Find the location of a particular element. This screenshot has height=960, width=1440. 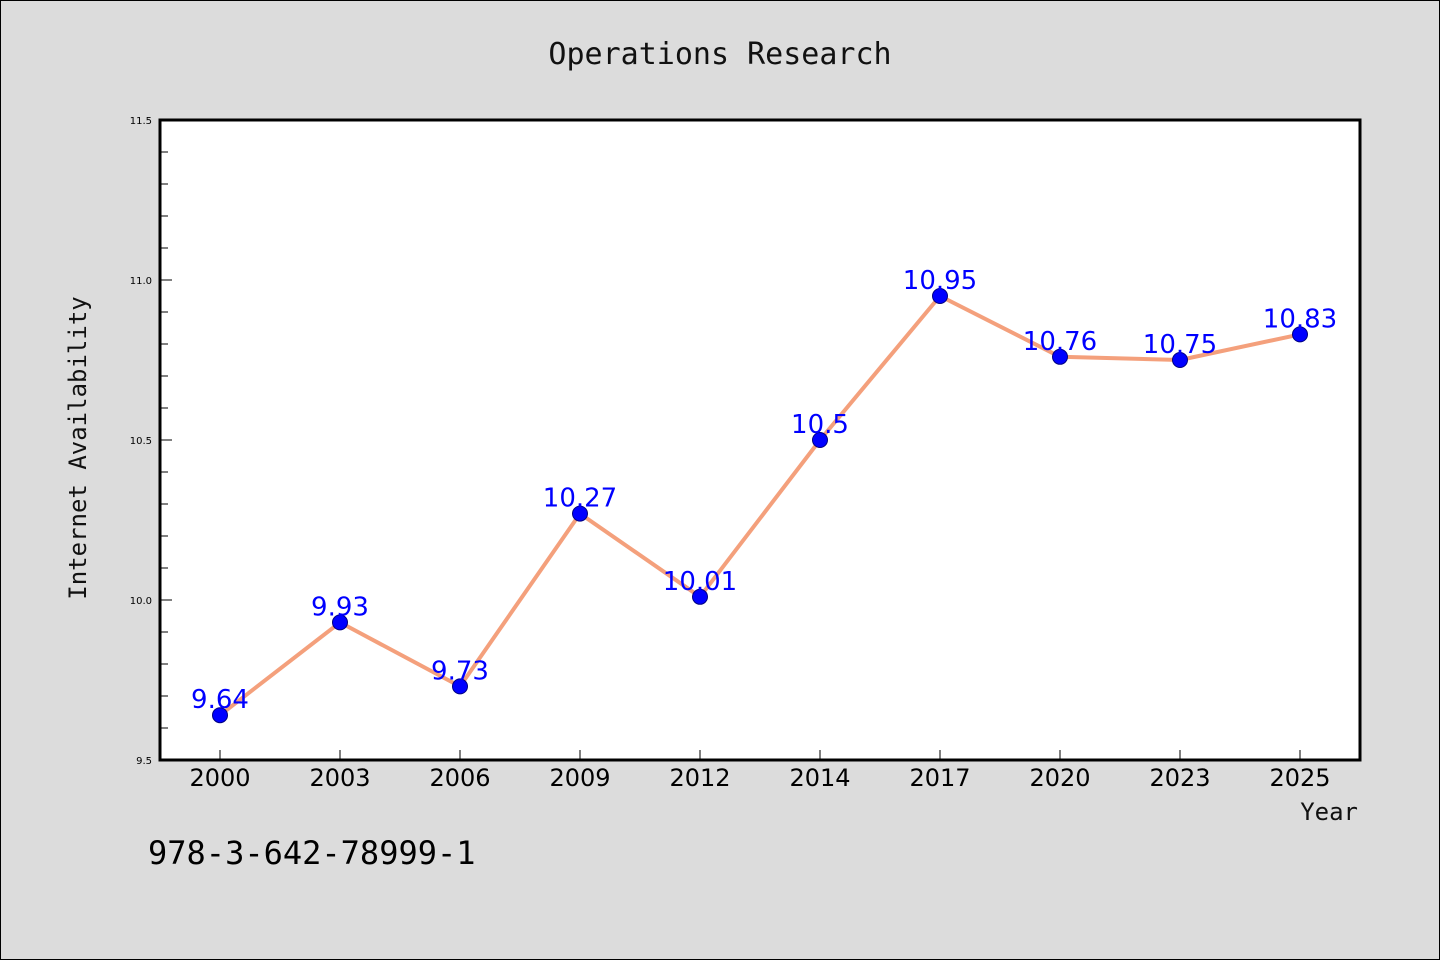

y-tick-label: 11.5 is located at coordinates (141, 121).